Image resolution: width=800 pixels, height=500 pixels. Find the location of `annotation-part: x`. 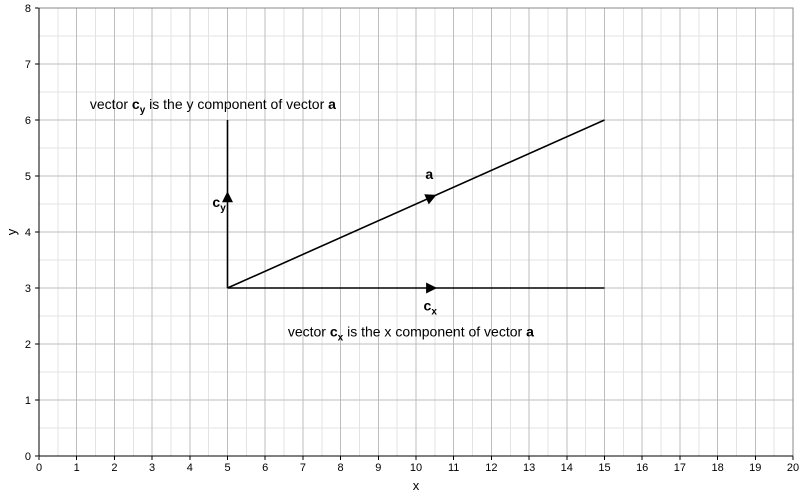

annotation-part: x is located at coordinates (341, 338).